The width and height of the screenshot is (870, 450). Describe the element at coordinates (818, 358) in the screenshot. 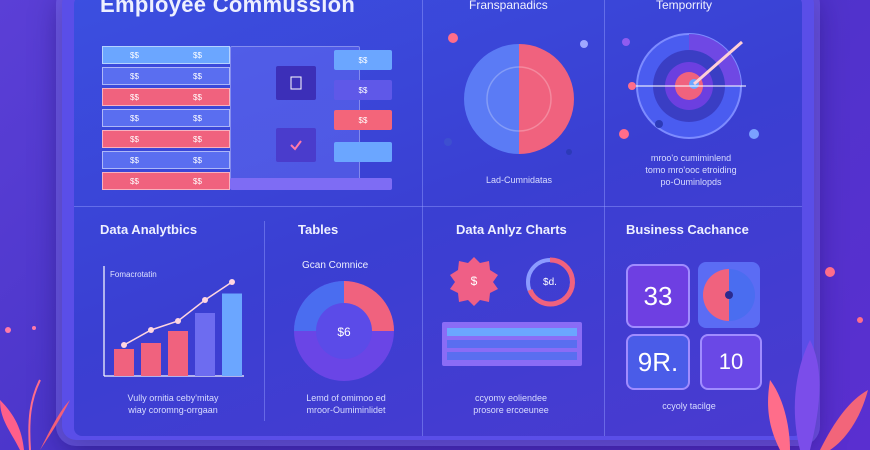

I see `plant-decoration-right` at that location.